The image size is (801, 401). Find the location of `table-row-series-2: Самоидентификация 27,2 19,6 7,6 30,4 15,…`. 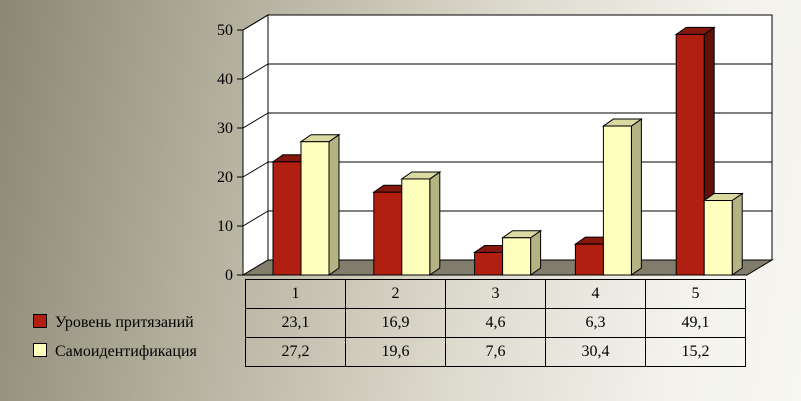

table-row-series-2: Самоидентификация 27,2 19,6 7,6 30,4 15,… is located at coordinates (387, 352).